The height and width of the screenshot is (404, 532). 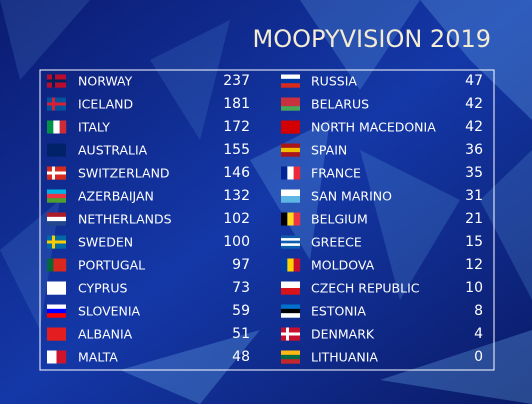 What do you see at coordinates (125, 219) in the screenshot?
I see `country-name: NETHERLANDS` at bounding box center [125, 219].